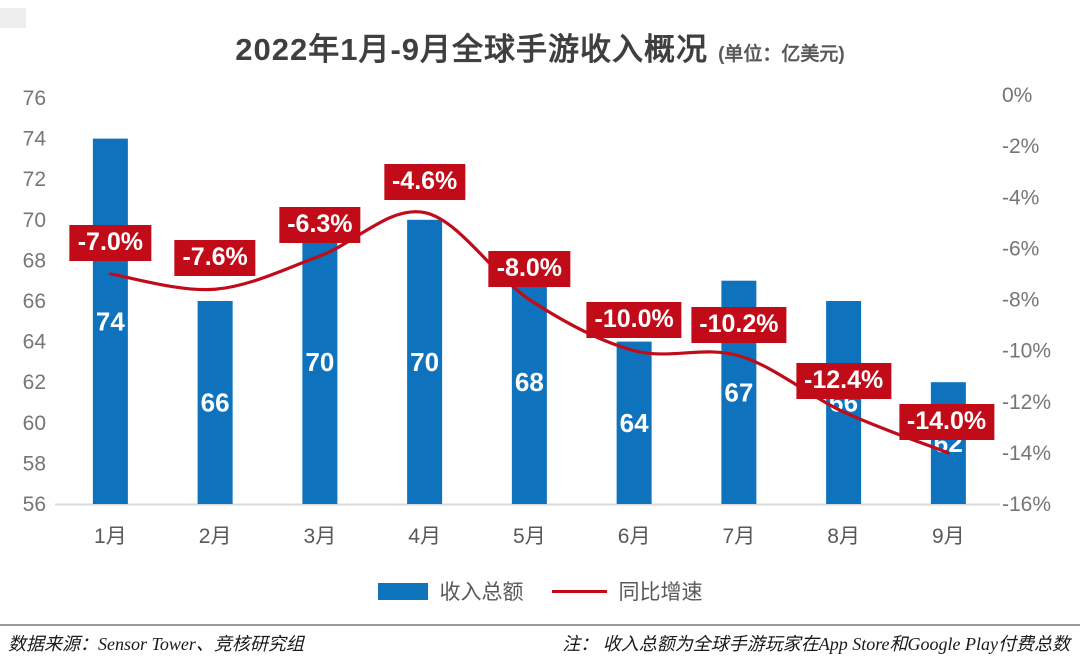 Image resolution: width=1080 pixels, height=662 pixels. I want to click on right-axis-tick: -16%, so click(1026, 504).